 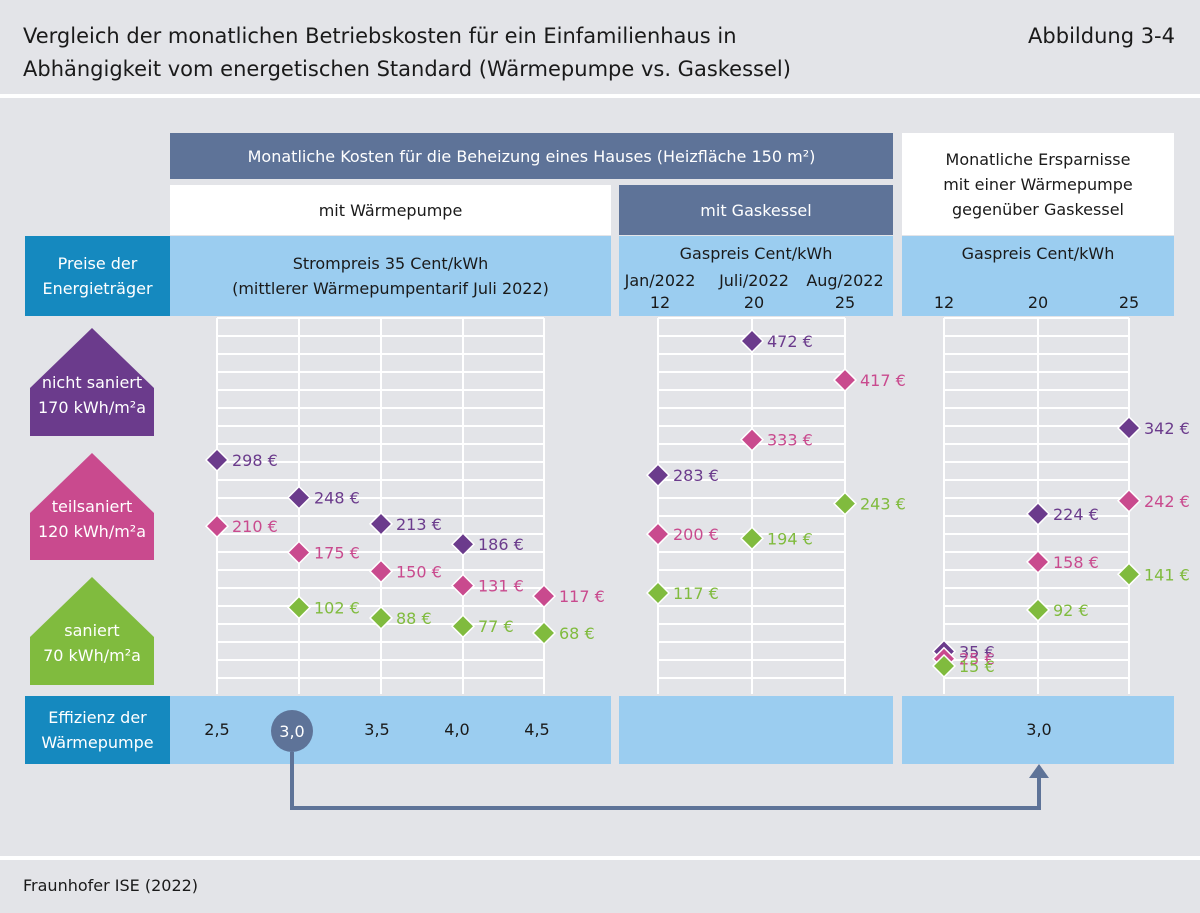 What do you see at coordinates (577, 633) in the screenshot?
I see `heat-pump-label-saniert-4: 68 €` at bounding box center [577, 633].